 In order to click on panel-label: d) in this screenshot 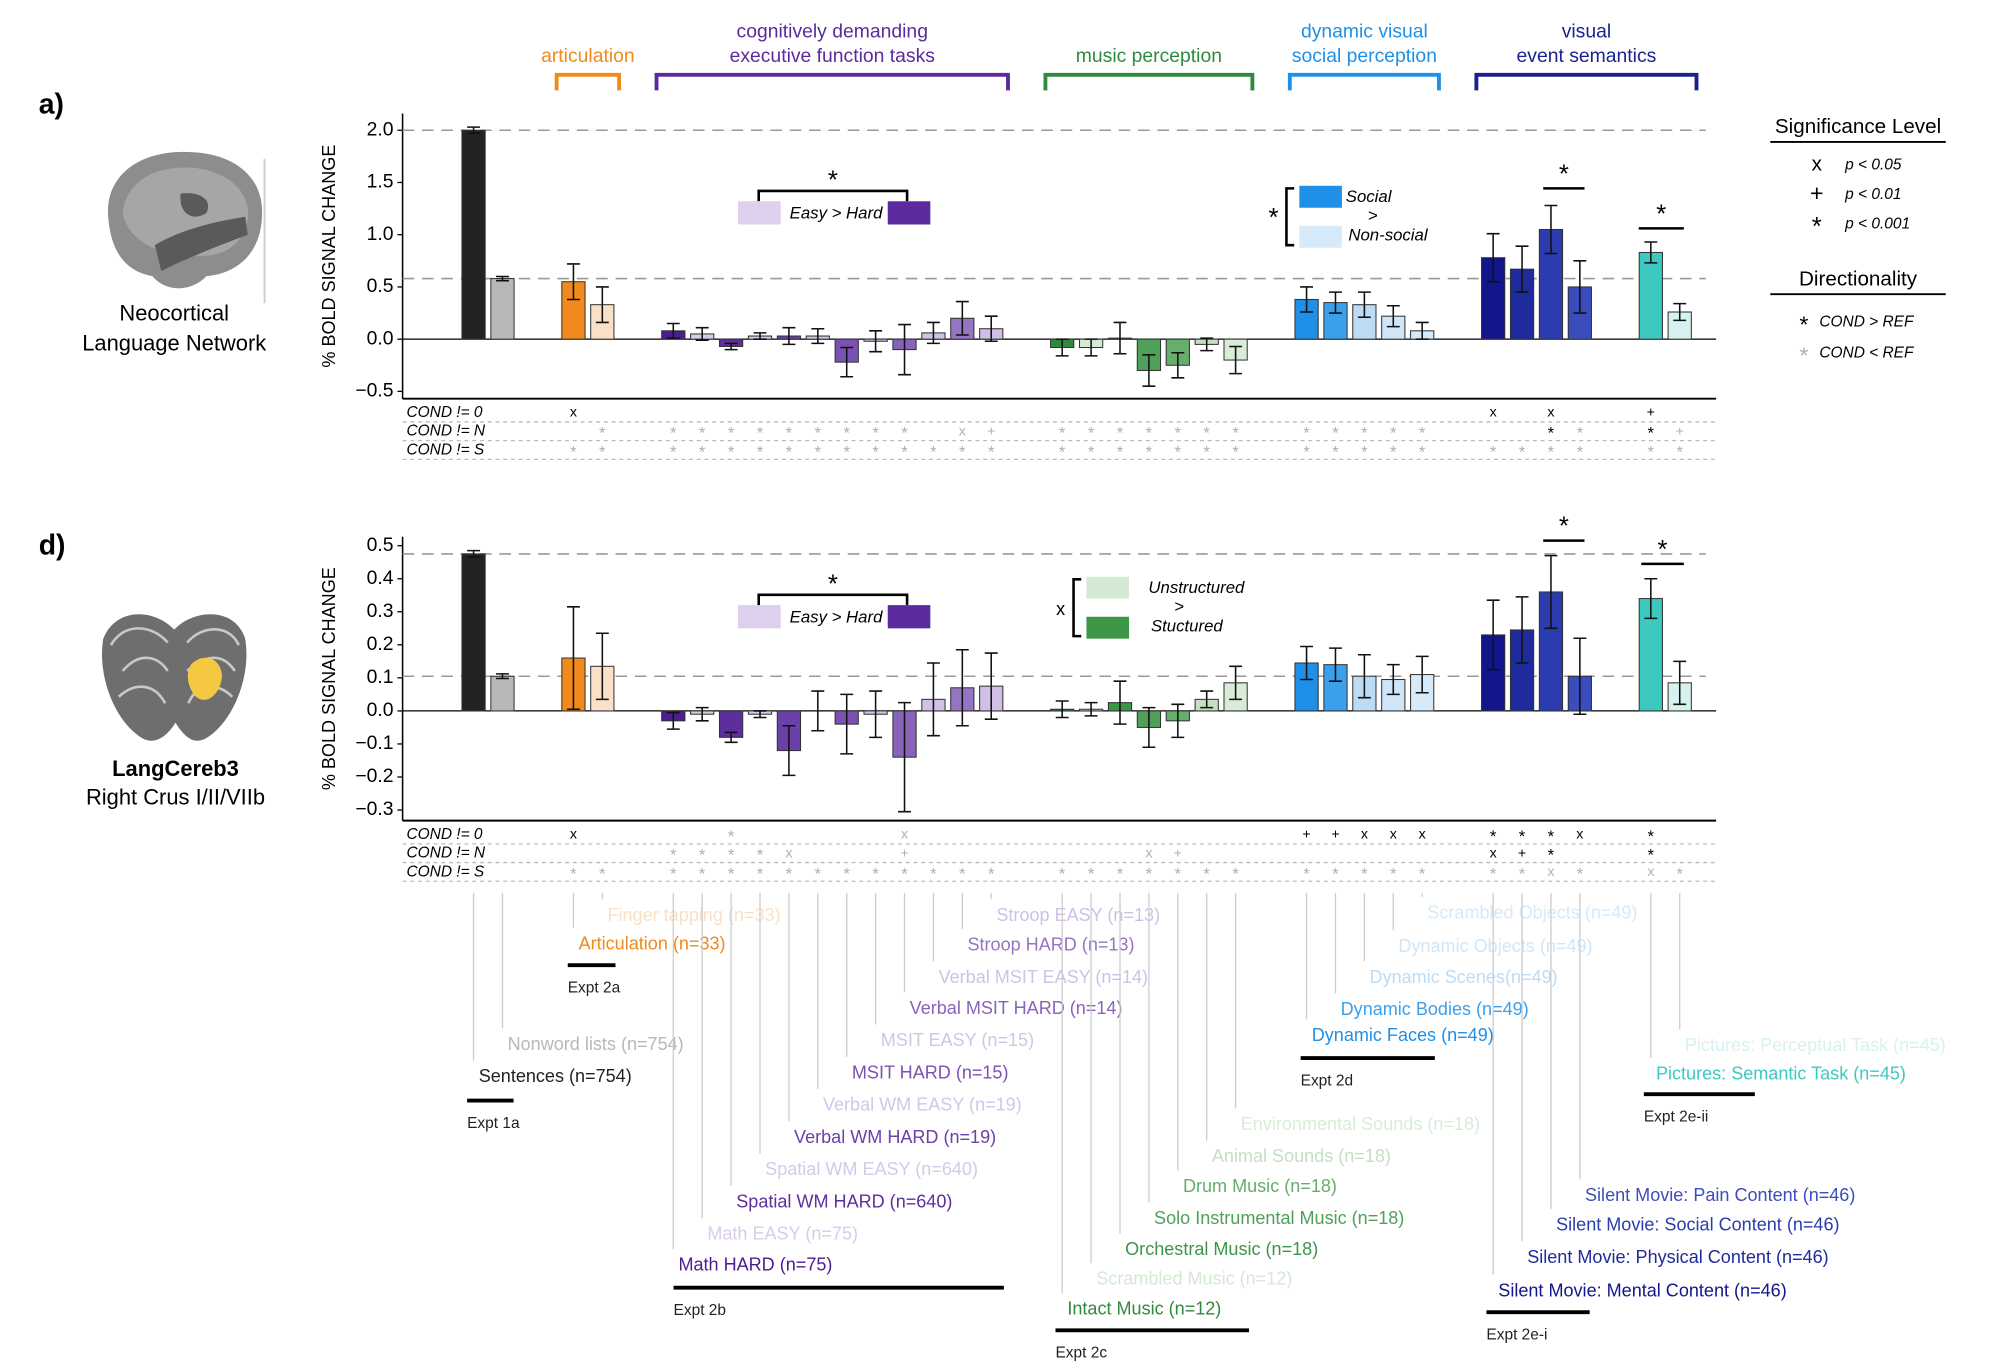, I will do `click(52, 546)`.